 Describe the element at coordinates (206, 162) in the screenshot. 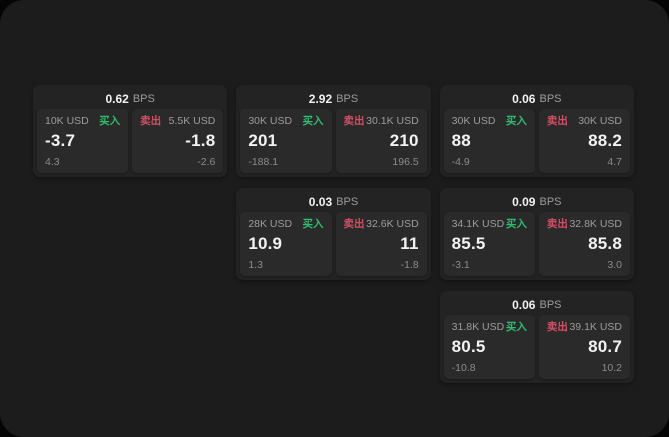

I see `sell-delta: -2.6` at that location.